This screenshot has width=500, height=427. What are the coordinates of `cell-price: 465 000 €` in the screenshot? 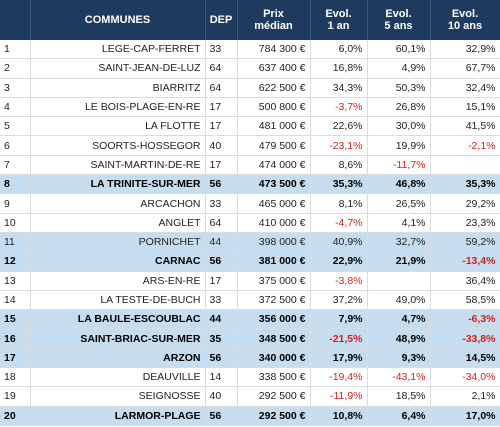 It's located at (274, 203).